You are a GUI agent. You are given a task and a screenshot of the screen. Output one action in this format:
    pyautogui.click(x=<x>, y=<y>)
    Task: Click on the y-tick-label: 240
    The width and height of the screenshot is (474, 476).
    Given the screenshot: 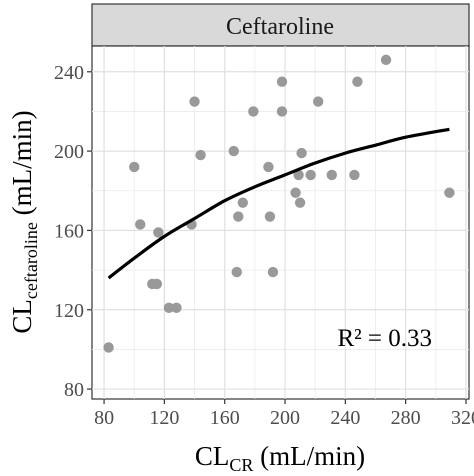 What is the action you would take?
    pyautogui.click(x=69, y=73)
    